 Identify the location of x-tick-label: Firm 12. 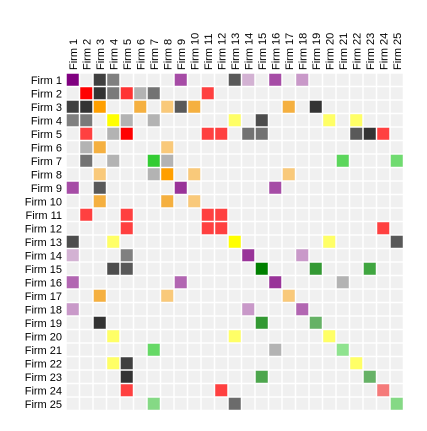
(222, 51).